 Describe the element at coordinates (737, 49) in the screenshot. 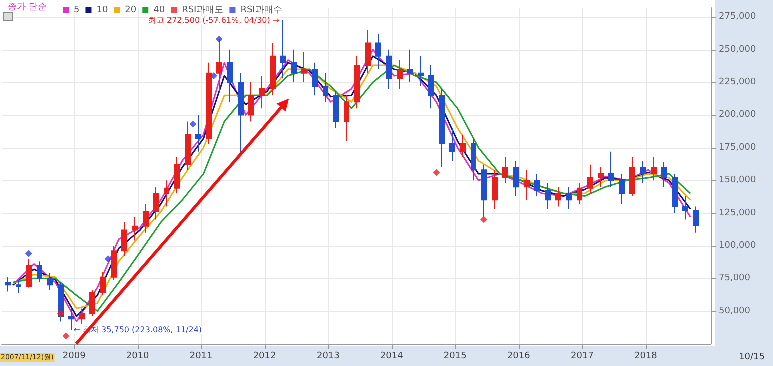

I see `y-tick-label: 250,000` at that location.